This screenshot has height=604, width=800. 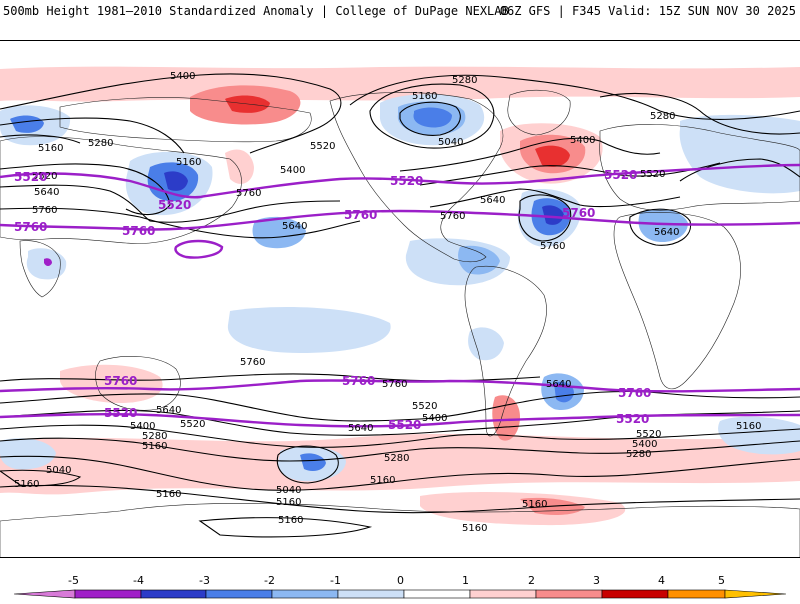 What do you see at coordinates (479, 260) in the screenshot?
I see `anomaly-neg-central-america-core` at bounding box center [479, 260].